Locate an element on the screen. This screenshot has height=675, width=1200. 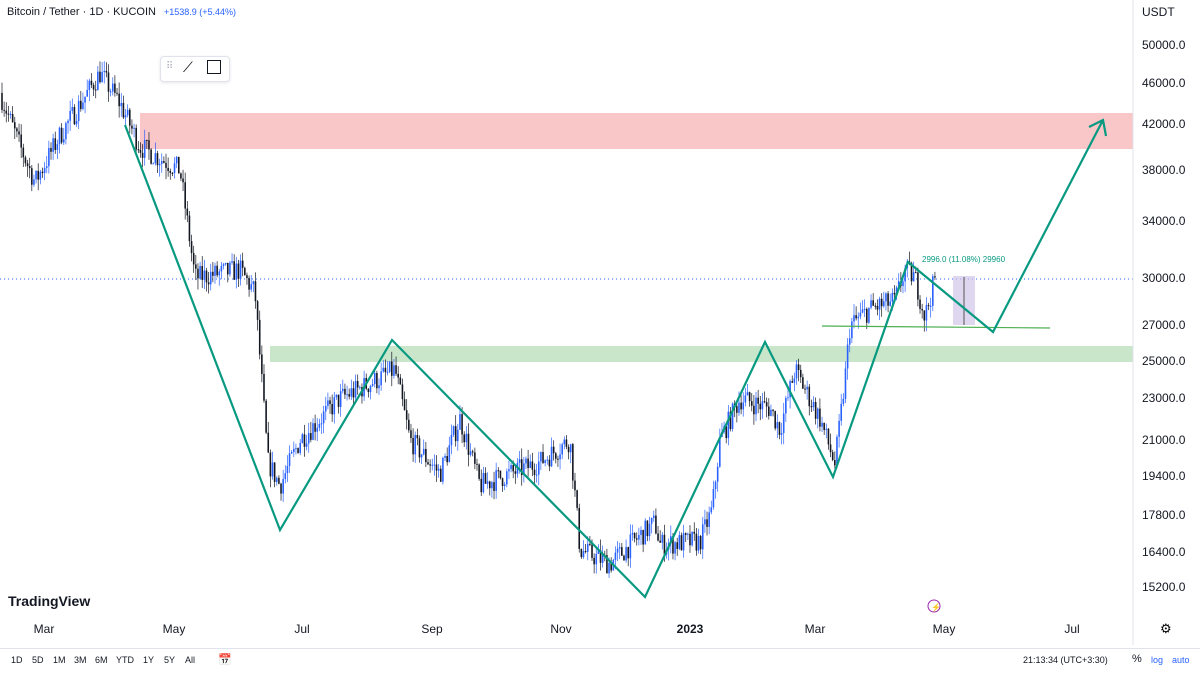
trendline-icon: ⟋ is located at coordinates (188, 67).